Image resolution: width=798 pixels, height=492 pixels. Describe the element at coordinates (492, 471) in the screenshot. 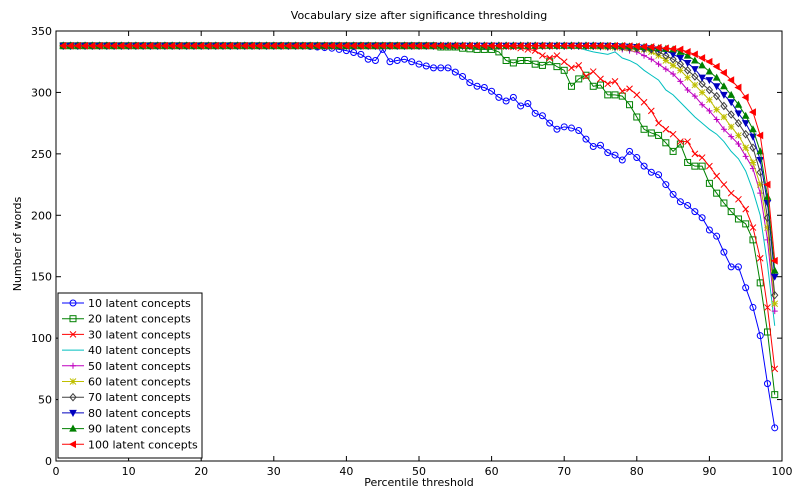

I see `x-tick-label: 60` at that location.